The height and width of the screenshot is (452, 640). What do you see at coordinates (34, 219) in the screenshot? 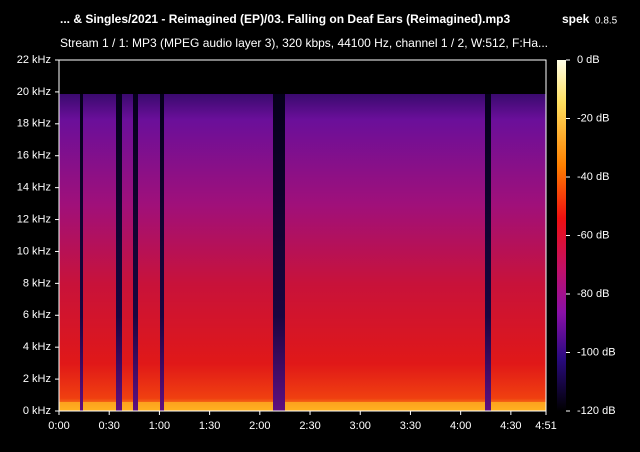
I see `y-tick-label: 12 kHz` at bounding box center [34, 219].